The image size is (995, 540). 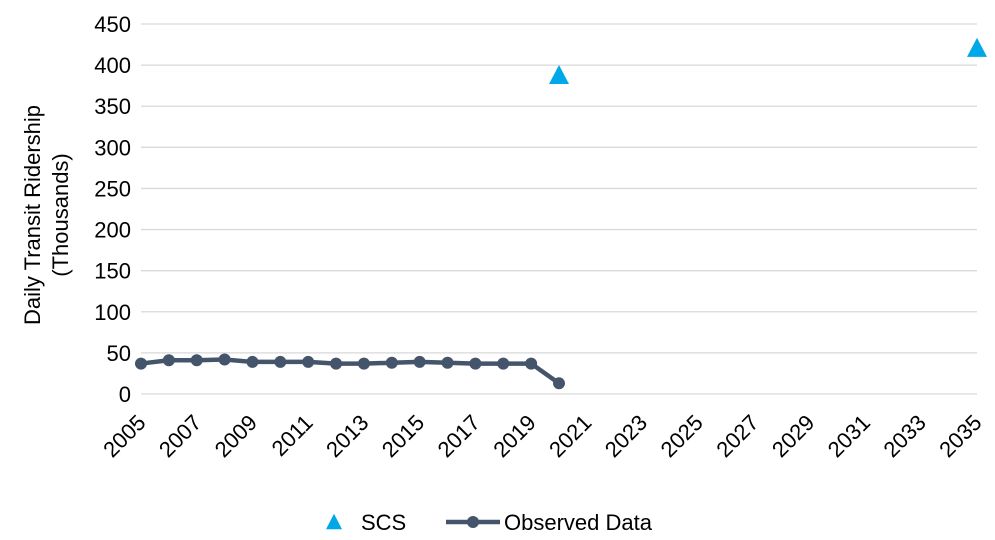 I want to click on y-tick-label: 300, so click(x=112, y=147).